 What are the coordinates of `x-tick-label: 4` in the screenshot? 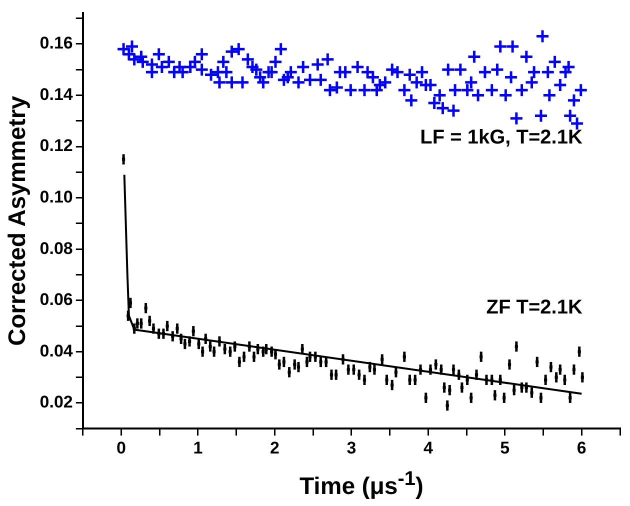 It's located at (428, 448).